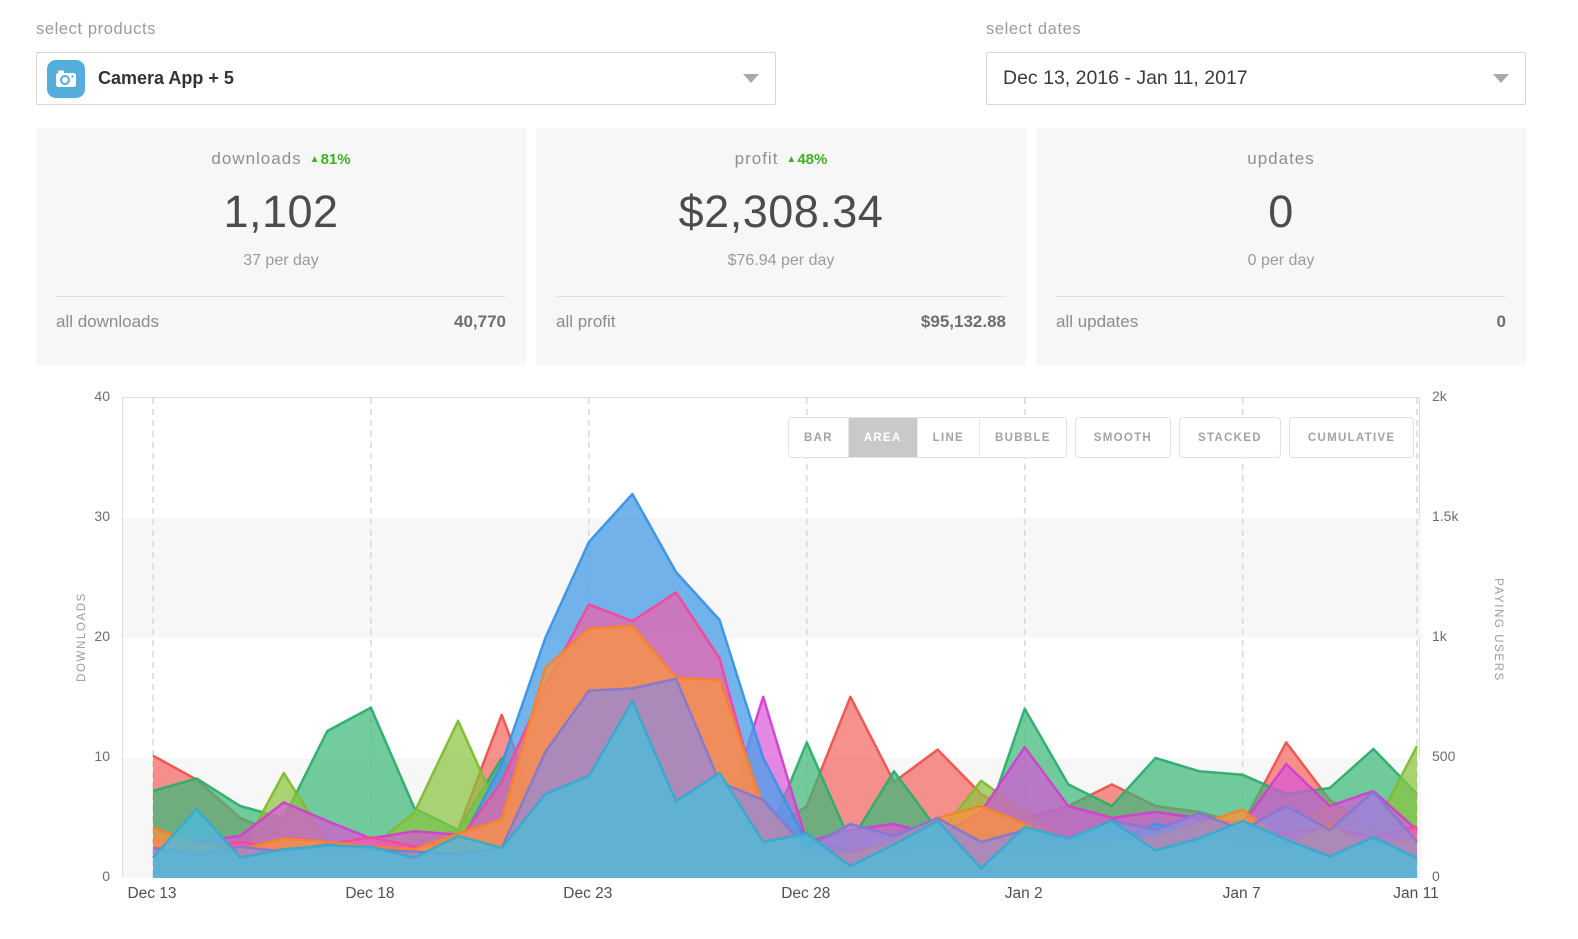 The height and width of the screenshot is (939, 1578). What do you see at coordinates (102, 396) in the screenshot?
I see `y-axis-tick-left: 40` at bounding box center [102, 396].